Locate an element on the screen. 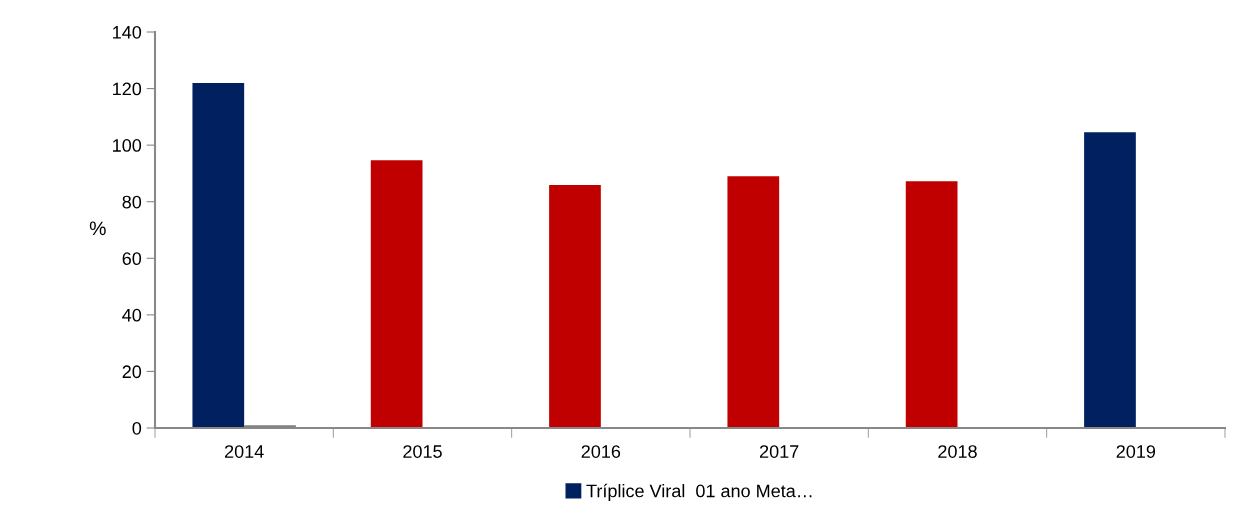 This screenshot has height=520, width=1236. y-tick-label: 100 is located at coordinates (127, 145).